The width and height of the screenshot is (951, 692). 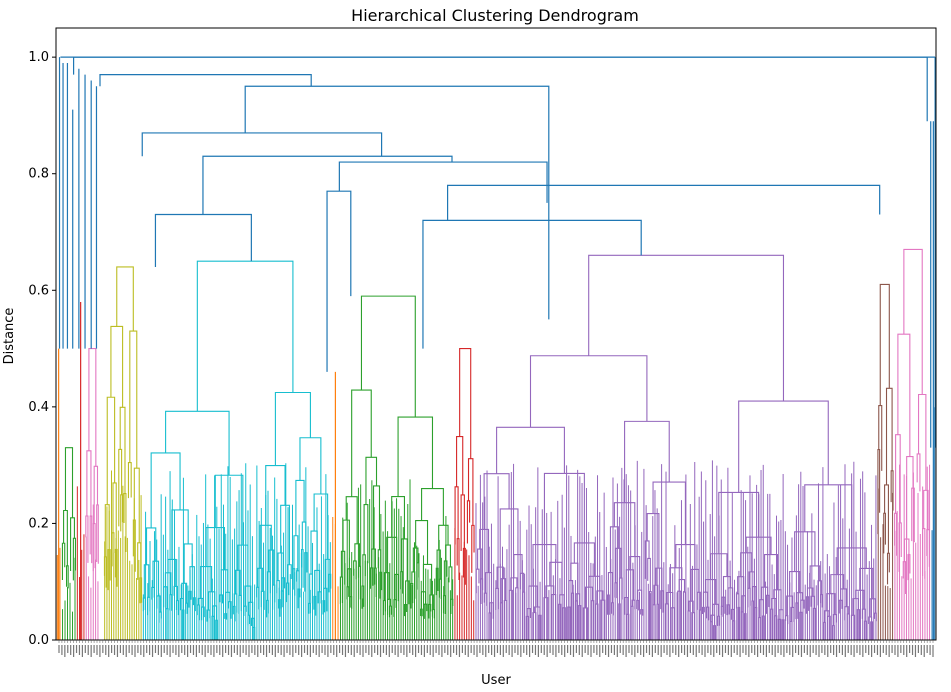 I want to click on y-tick-label: 0.8, so click(x=38, y=174).